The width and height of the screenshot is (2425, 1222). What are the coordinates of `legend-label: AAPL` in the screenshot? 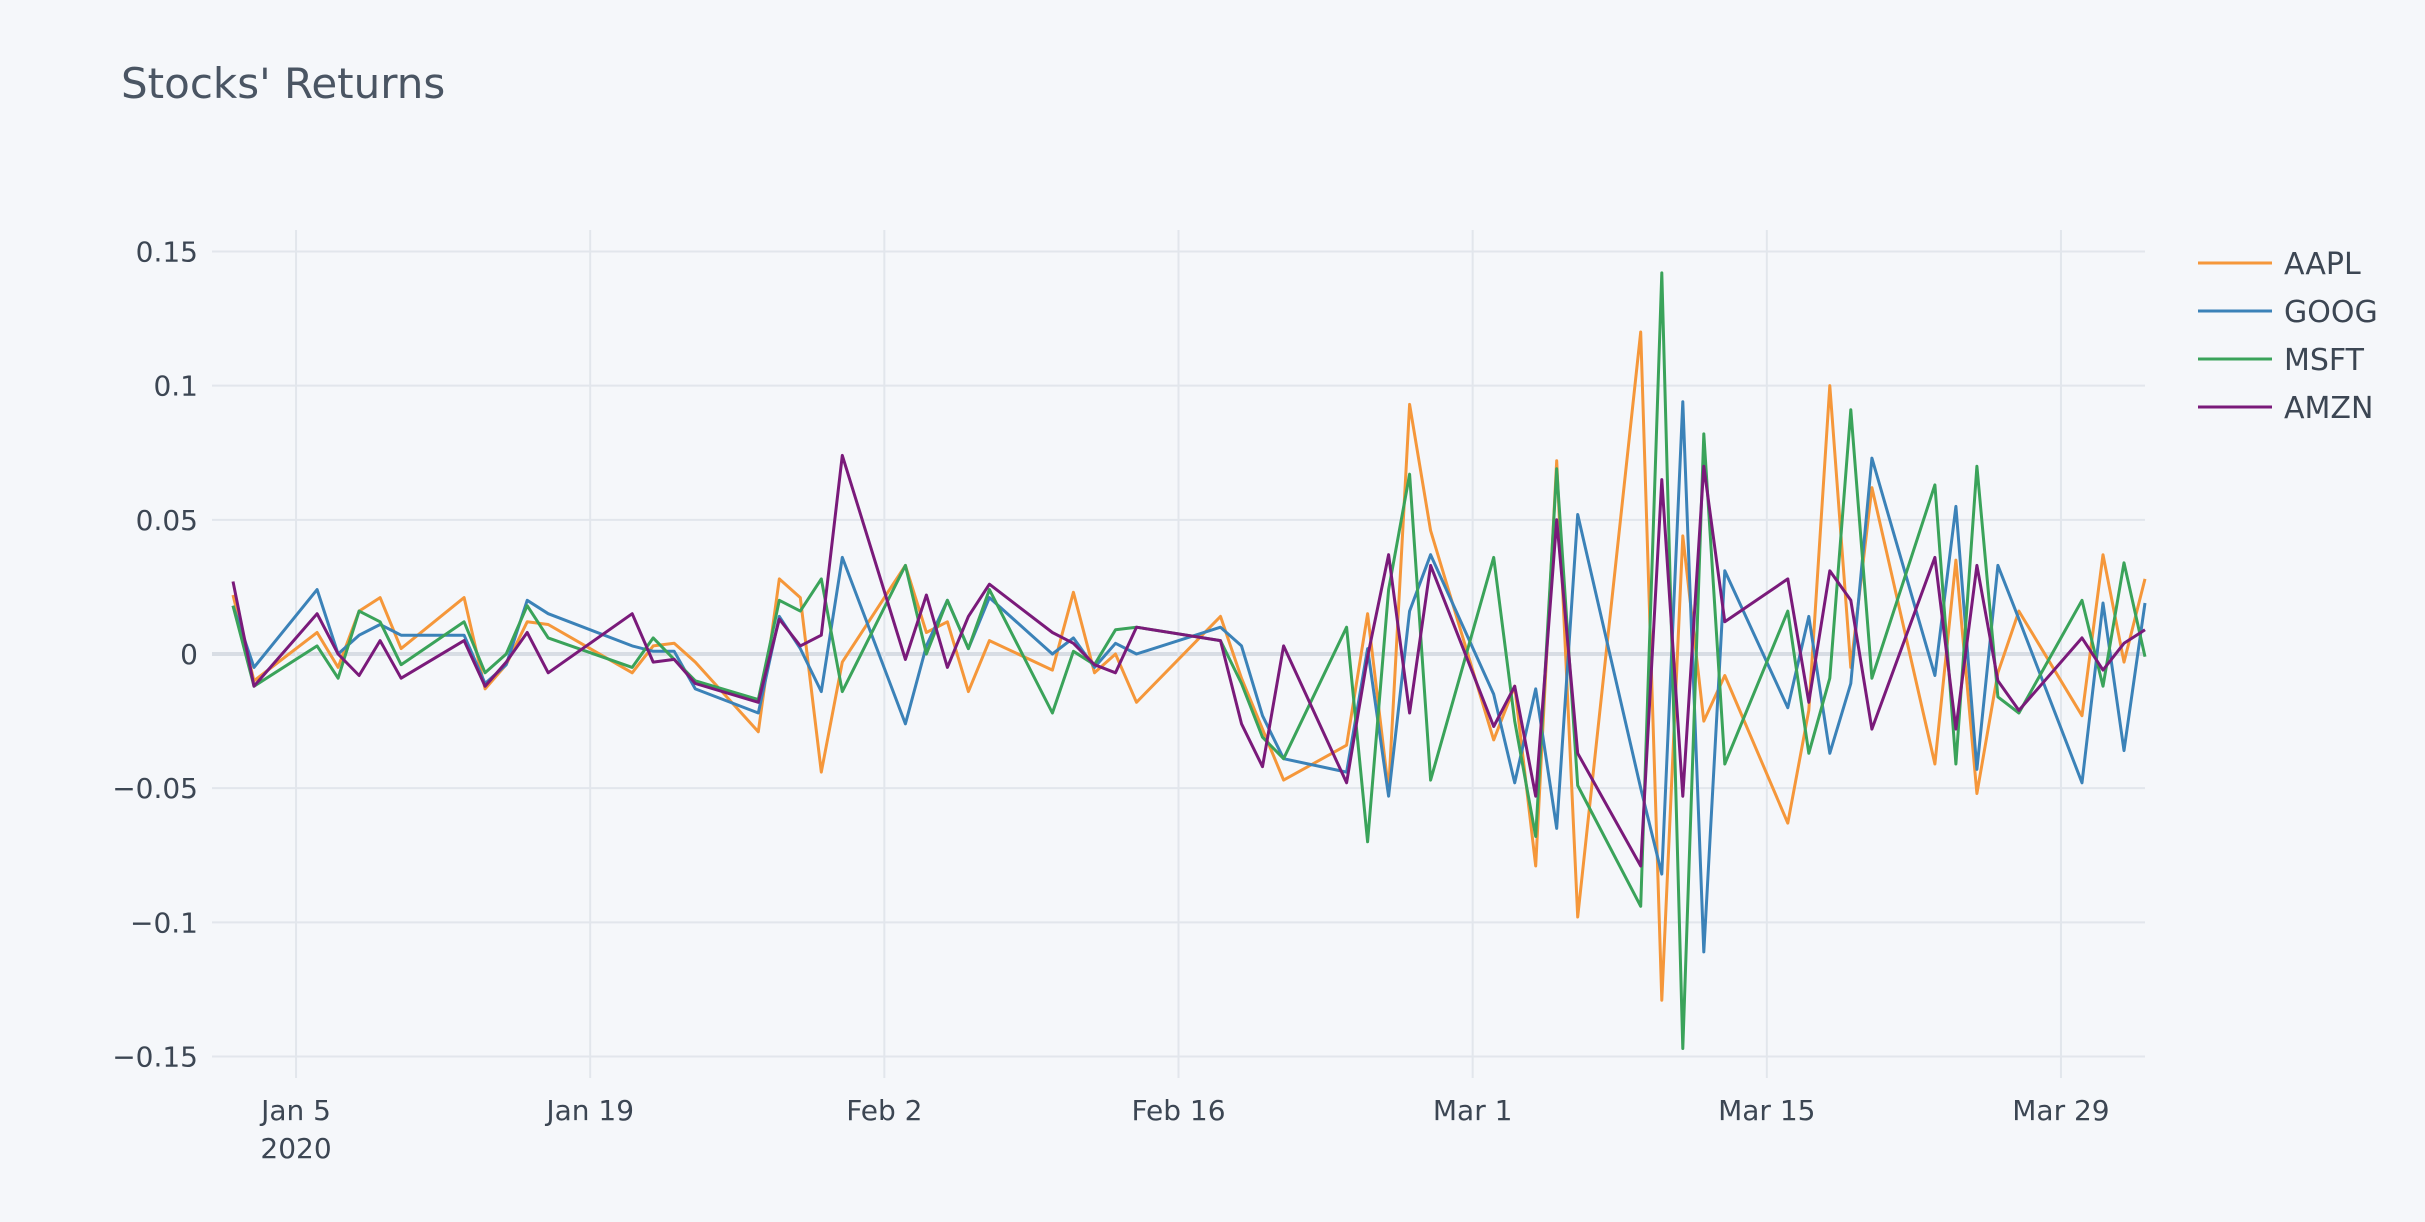 It's located at (2322, 264).